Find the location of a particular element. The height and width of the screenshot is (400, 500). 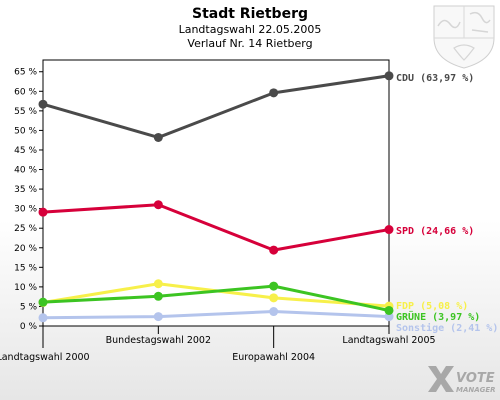

logo-word-vote: VOTE is located at coordinates (475, 378).